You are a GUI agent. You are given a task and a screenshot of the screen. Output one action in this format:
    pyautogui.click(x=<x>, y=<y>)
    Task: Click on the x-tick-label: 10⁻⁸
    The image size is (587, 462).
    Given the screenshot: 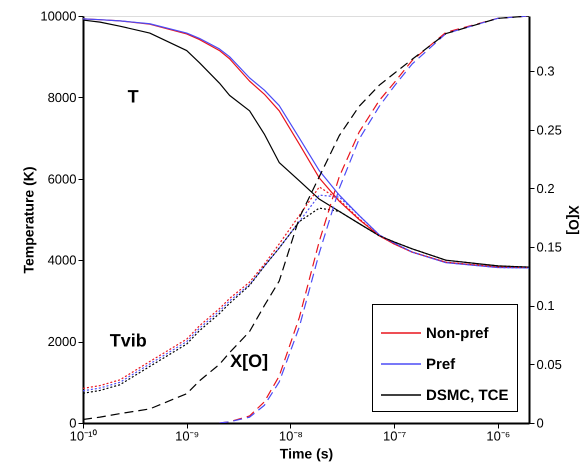 What is the action you would take?
    pyautogui.click(x=290, y=436)
    